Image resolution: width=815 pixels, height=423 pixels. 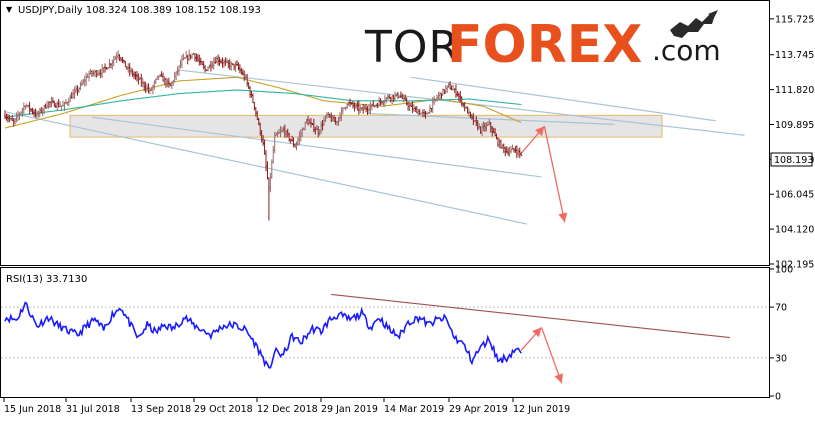 I want to click on x-tick-label: 12 Jun 2019, so click(x=541, y=409).